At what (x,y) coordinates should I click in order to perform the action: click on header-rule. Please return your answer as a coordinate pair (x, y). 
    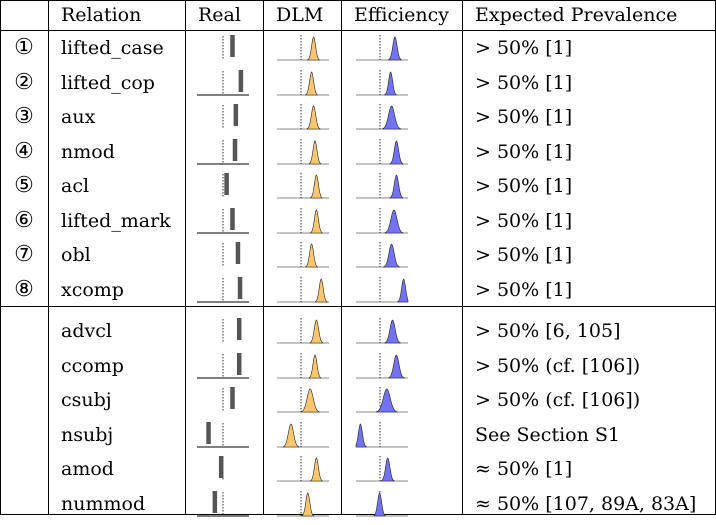
    Looking at the image, I should click on (358, 30).